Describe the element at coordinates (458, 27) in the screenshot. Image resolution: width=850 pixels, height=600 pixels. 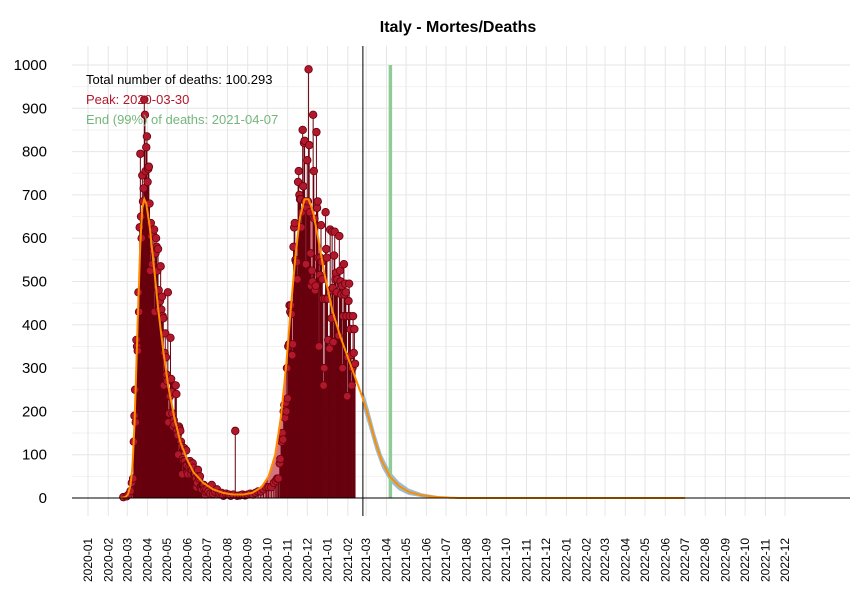
I see `chart-title: Italy - Mortes/Deaths` at that location.